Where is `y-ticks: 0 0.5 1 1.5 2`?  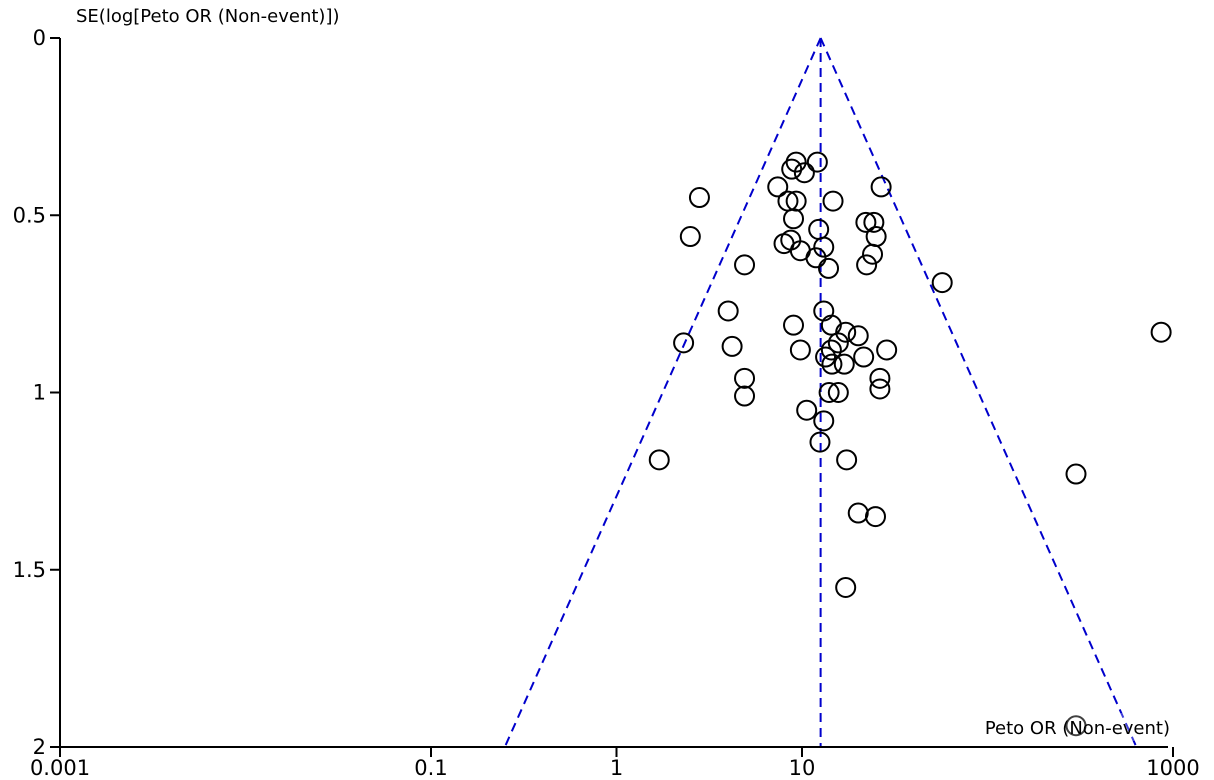 y-ticks: 0 0.5 1 1.5 2 is located at coordinates (36, 392).